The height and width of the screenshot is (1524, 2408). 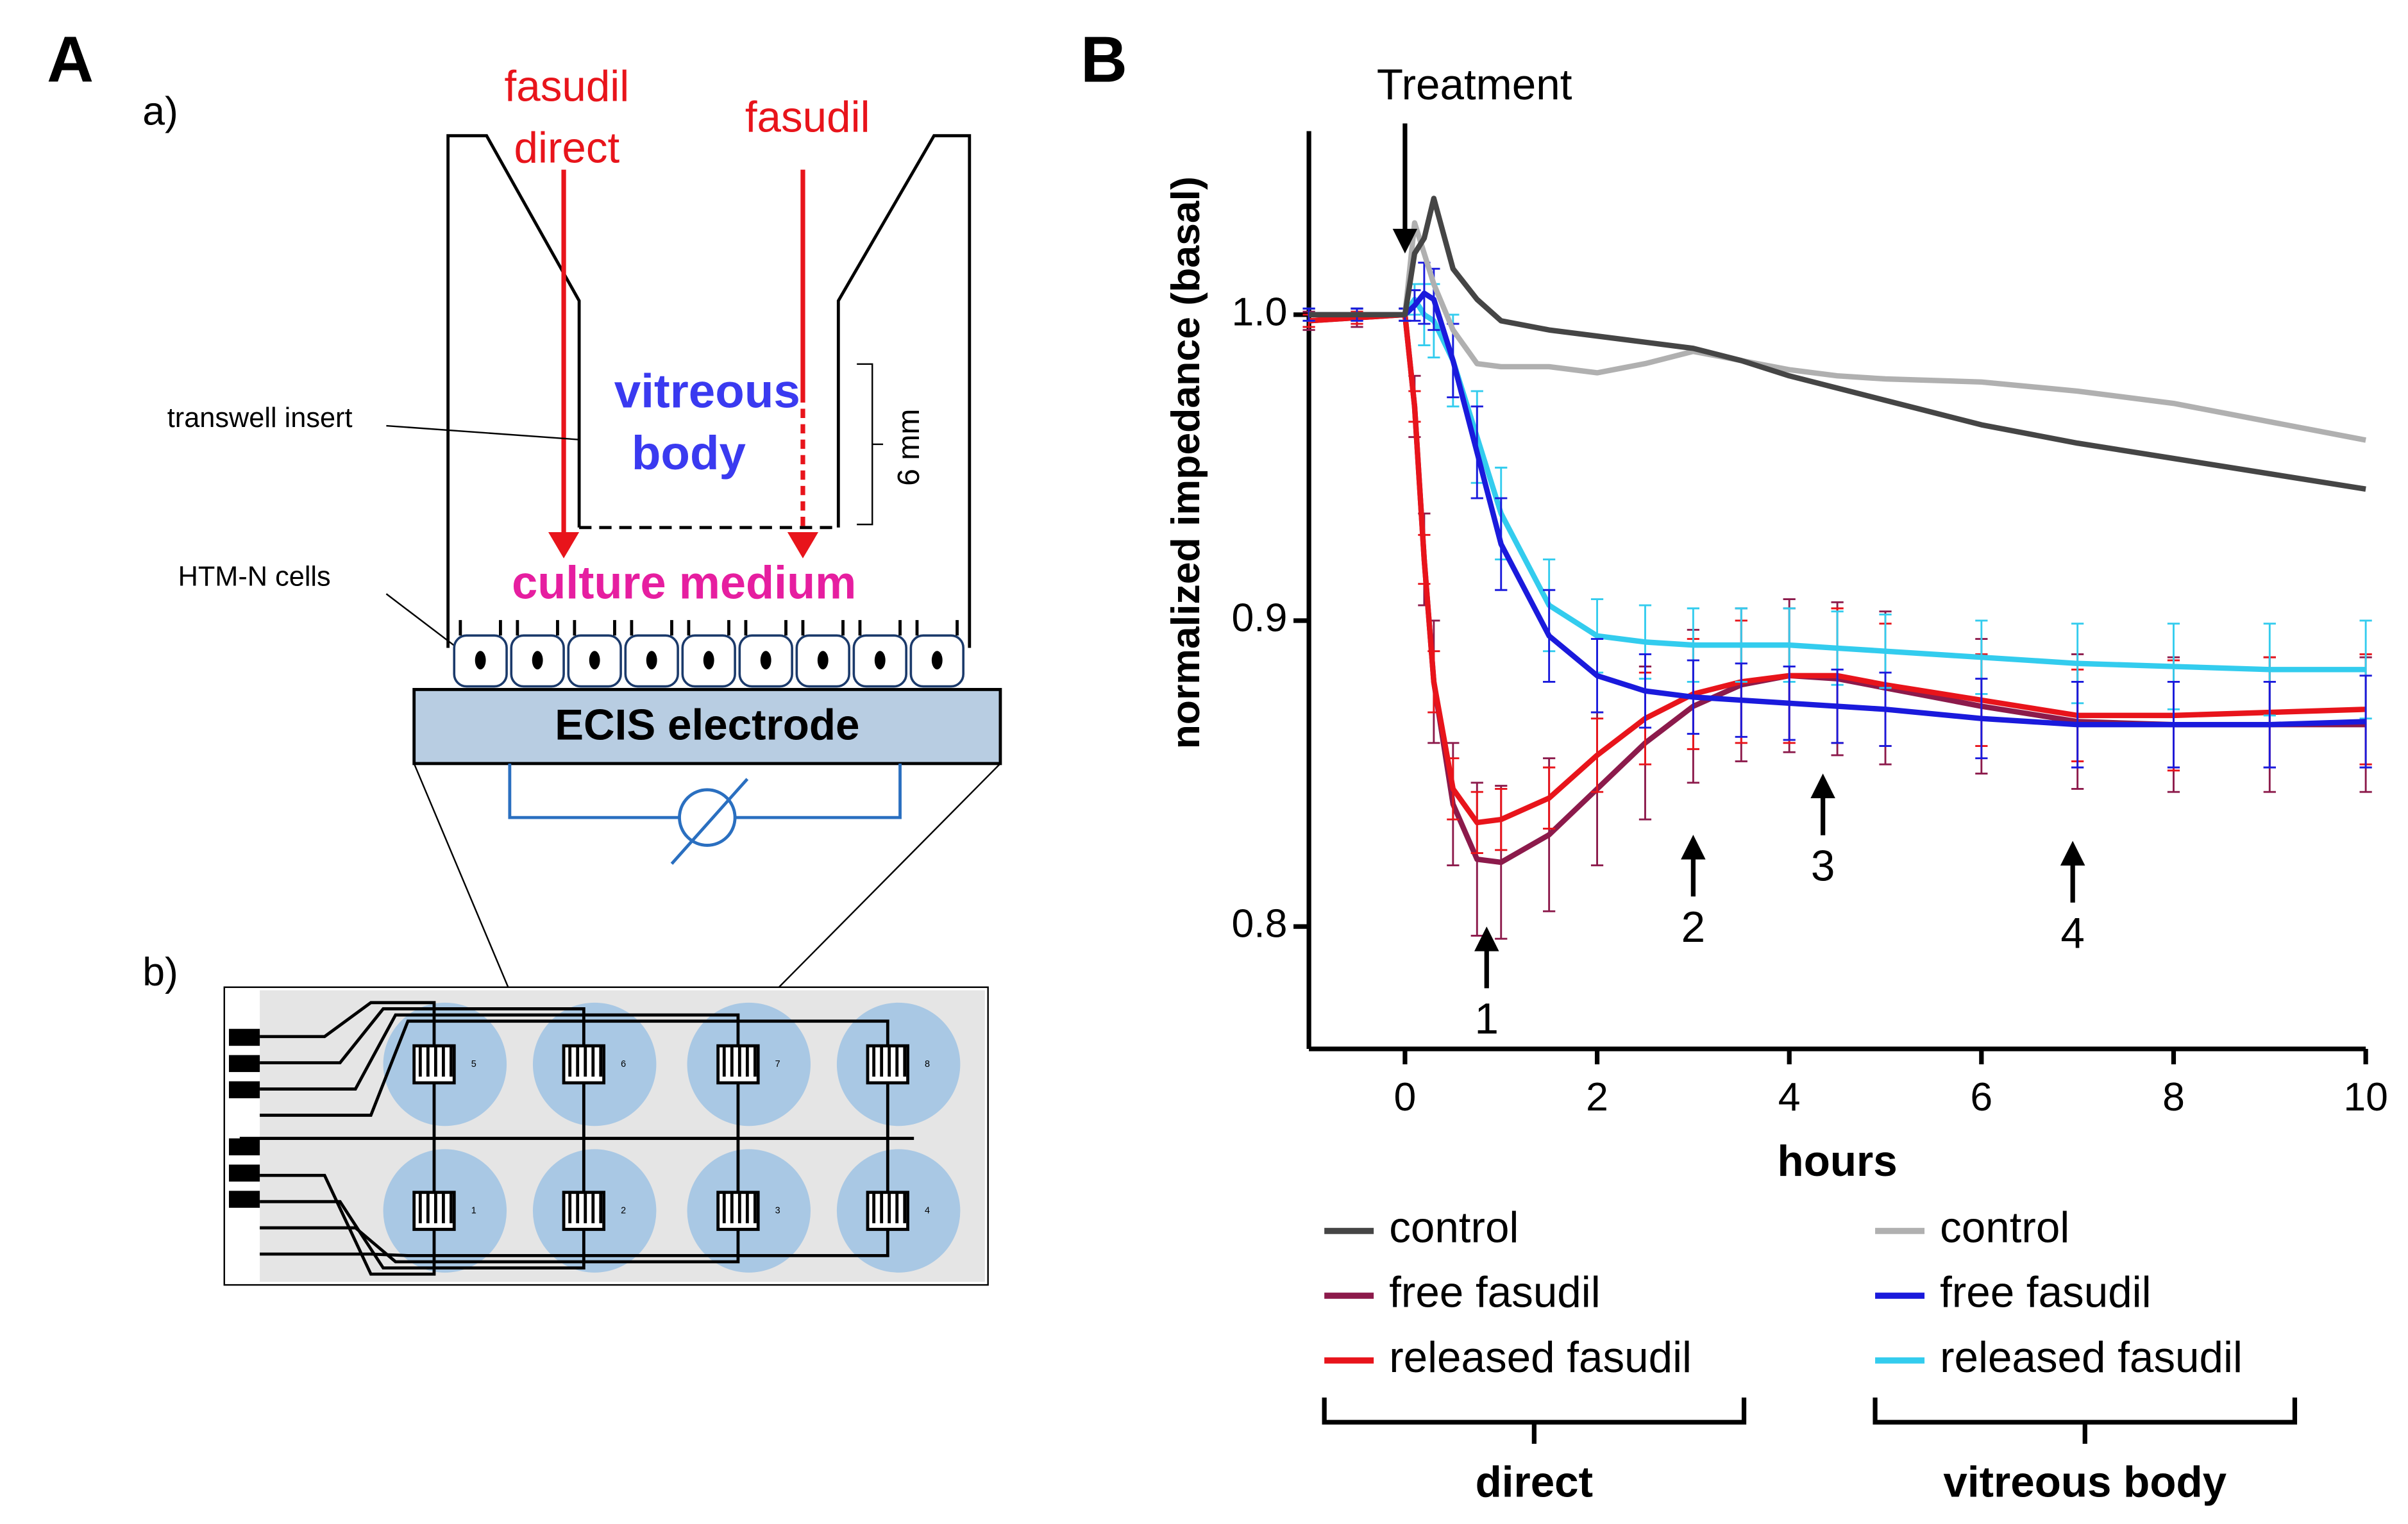 What do you see at coordinates (2365, 721) in the screenshot?
I see `error-bar` at bounding box center [2365, 721].